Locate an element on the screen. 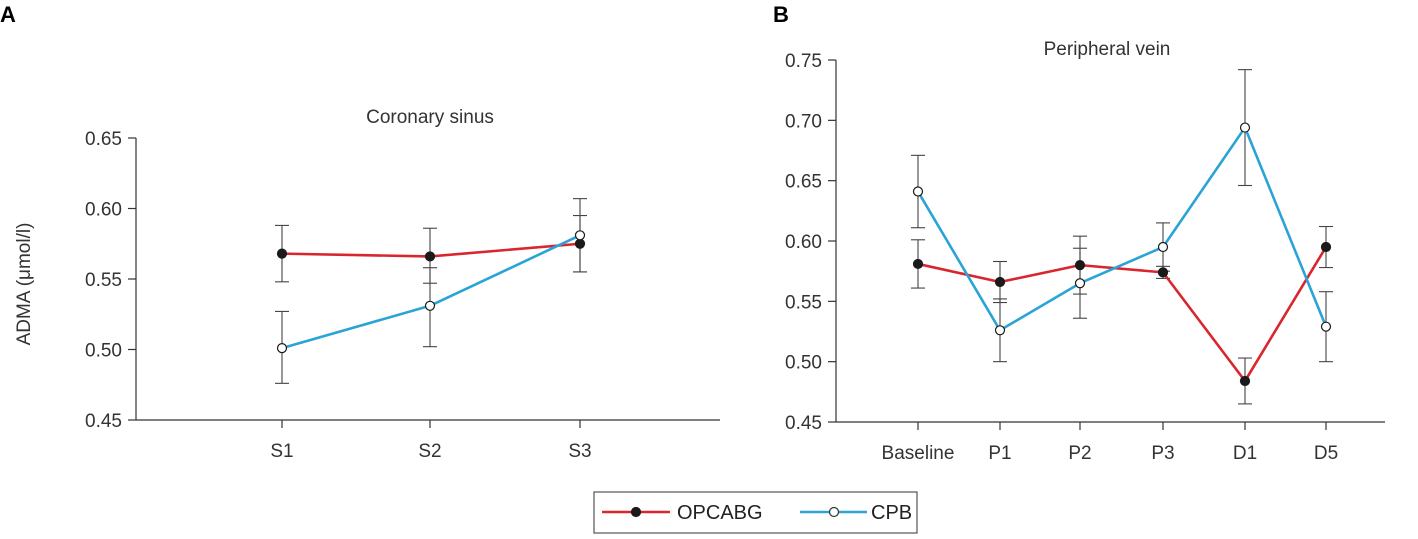 The width and height of the screenshot is (1418, 539). y-tick-label: 0.70 is located at coordinates (803, 121).